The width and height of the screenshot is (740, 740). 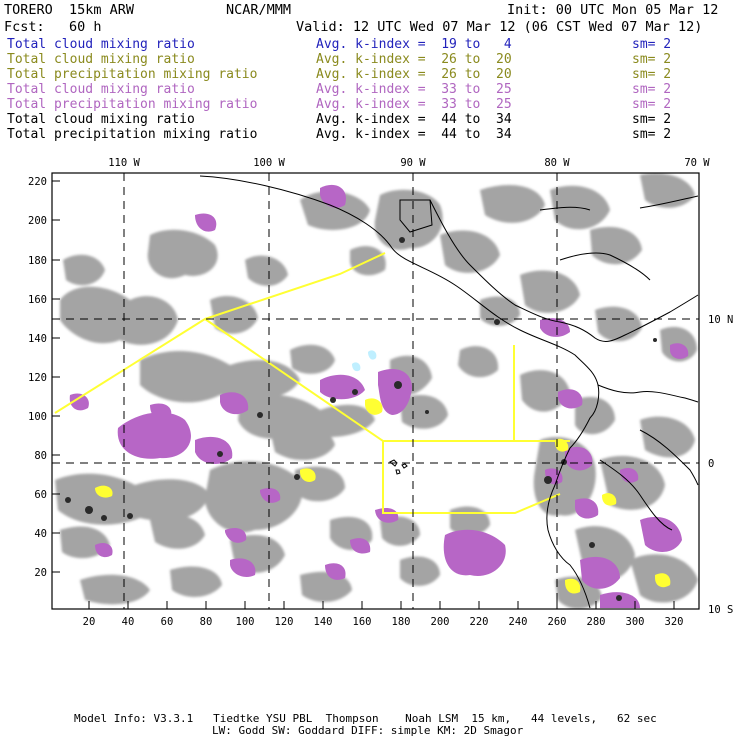 I want to click on legend-range: Avg. k-index = 19 to 4, so click(x=414, y=44).